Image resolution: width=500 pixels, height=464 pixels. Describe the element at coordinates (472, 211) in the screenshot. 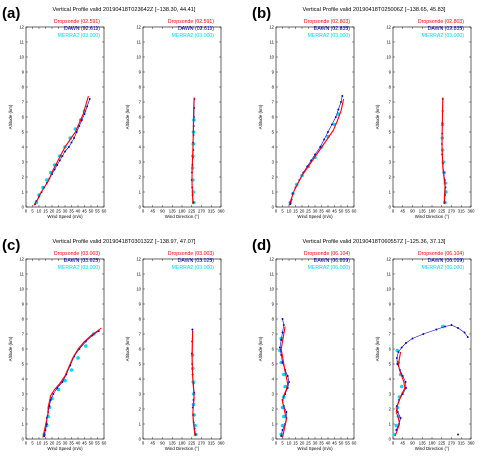

I see `x-tick-label: 360` at that location.